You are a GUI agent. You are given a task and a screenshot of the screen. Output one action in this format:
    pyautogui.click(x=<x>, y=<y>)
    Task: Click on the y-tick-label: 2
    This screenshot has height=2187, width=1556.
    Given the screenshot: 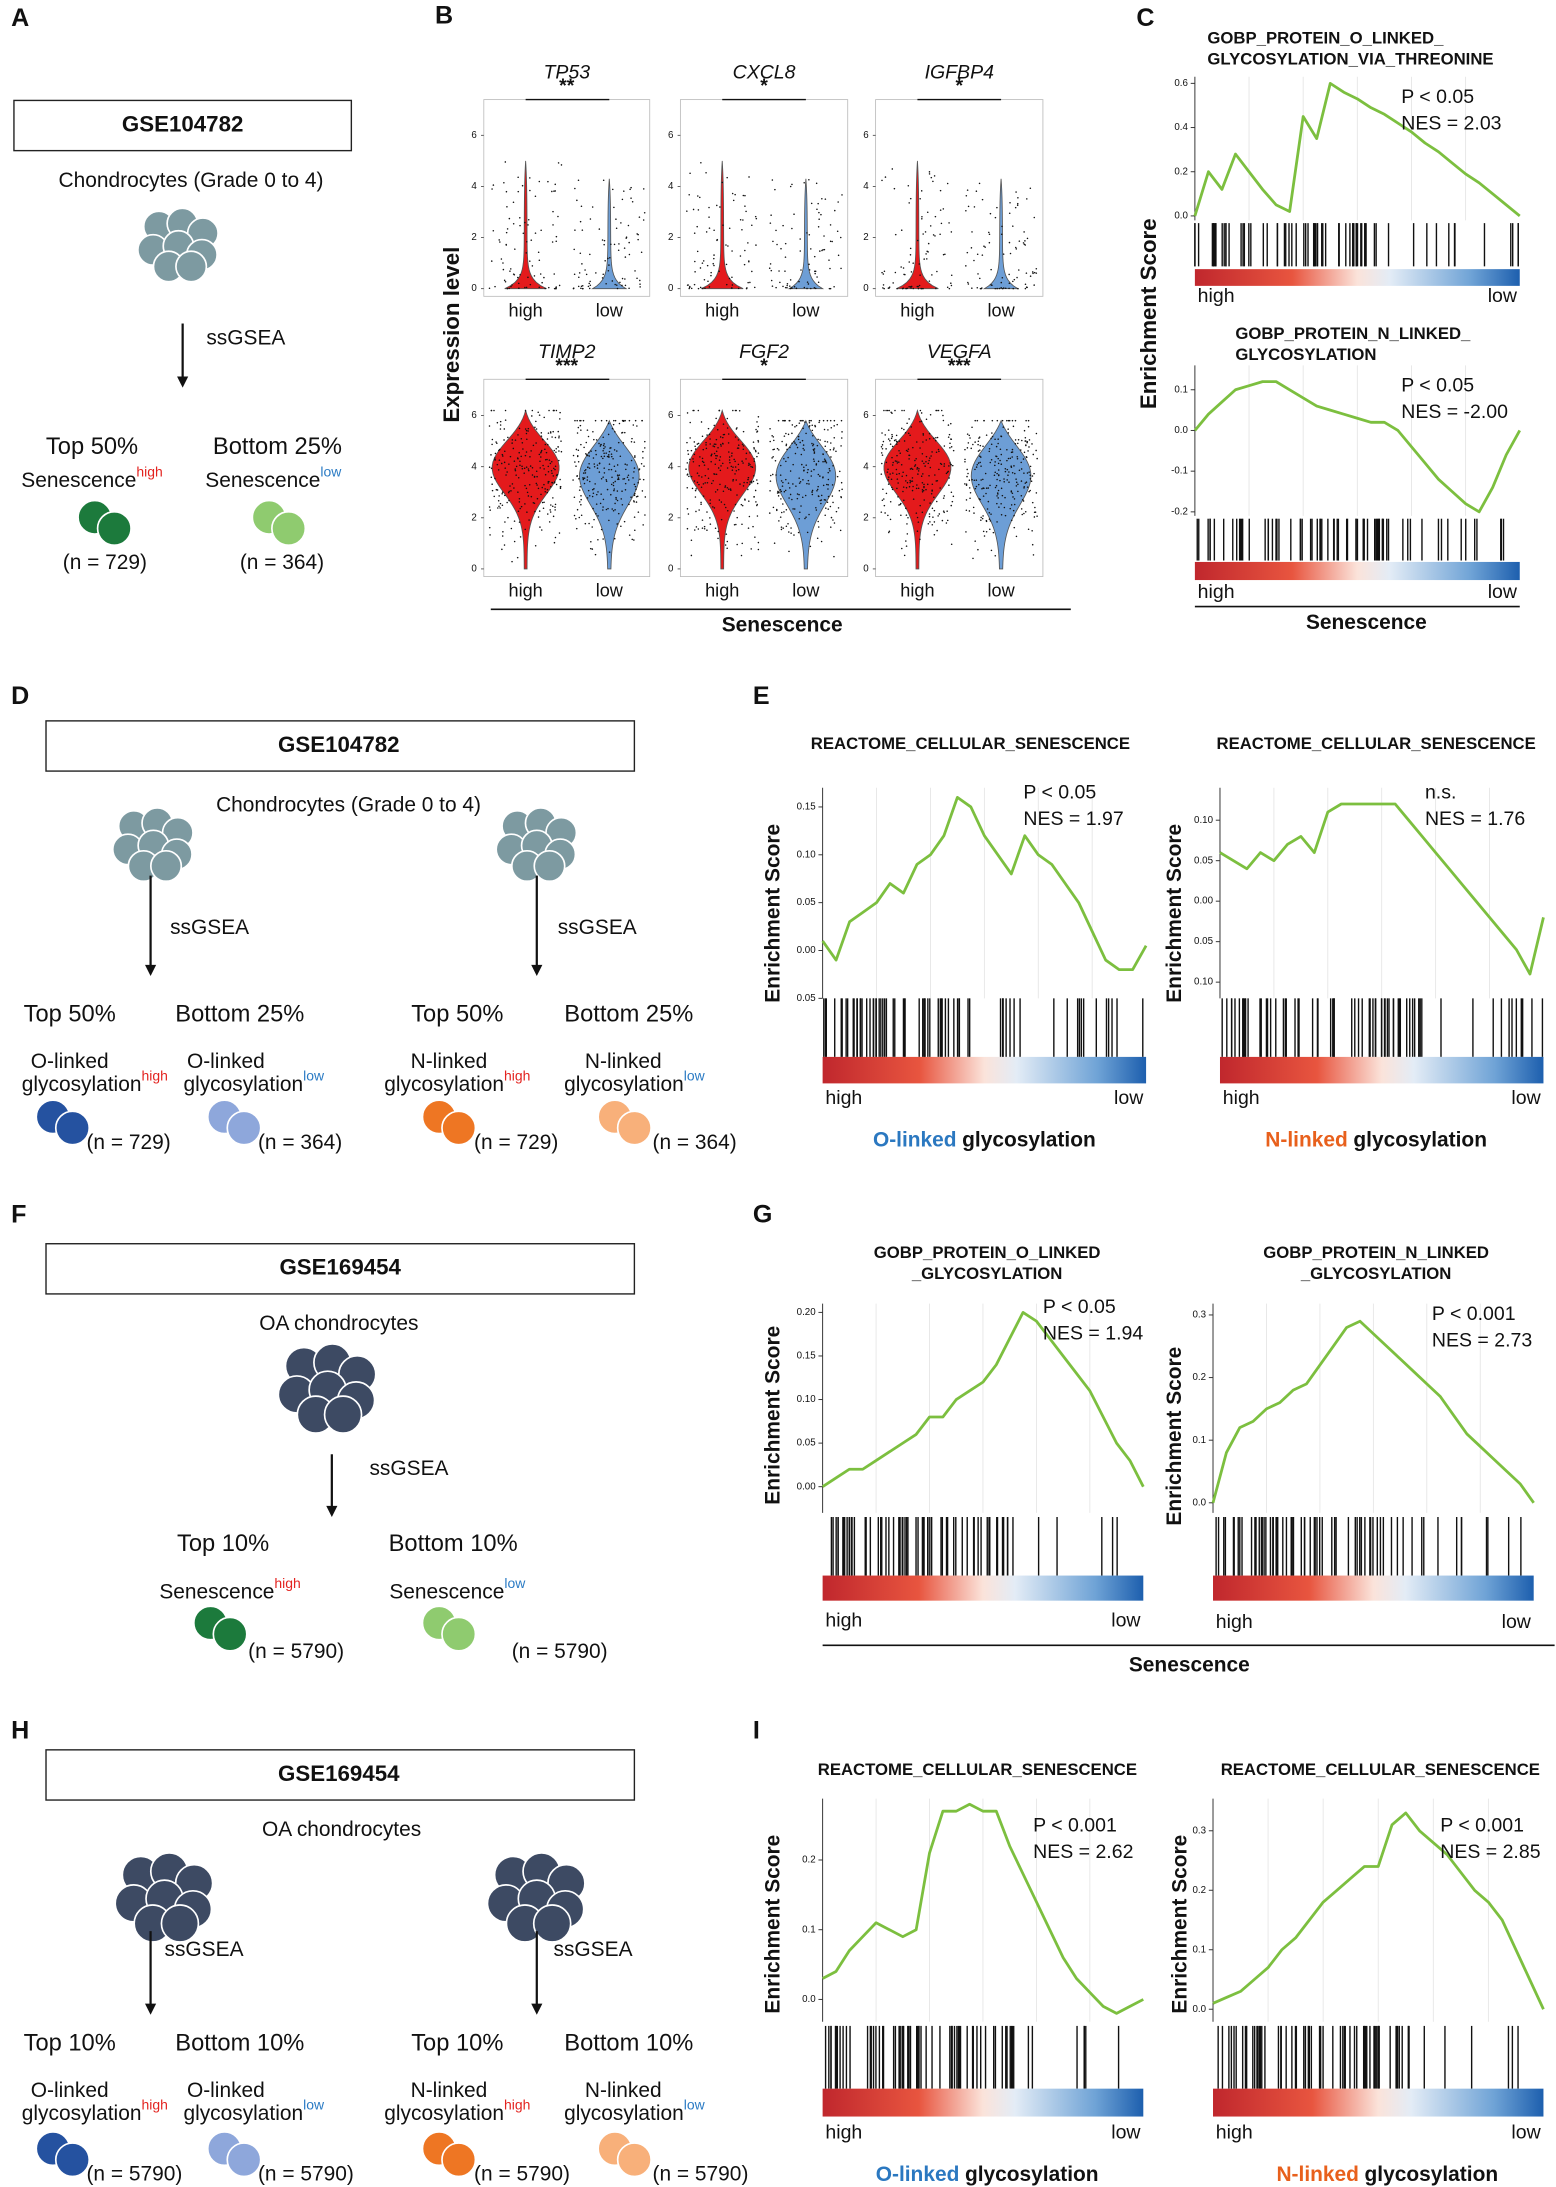 What is the action you would take?
    pyautogui.click(x=473, y=237)
    